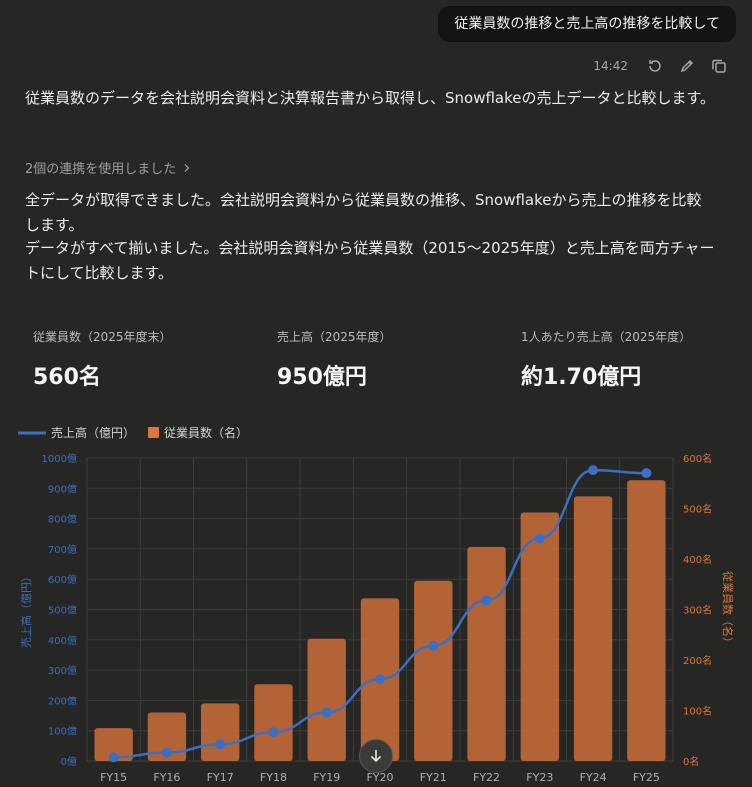  What do you see at coordinates (334, 337) in the screenshot?
I see `stat-label: 売上高（2025年度）` at bounding box center [334, 337].